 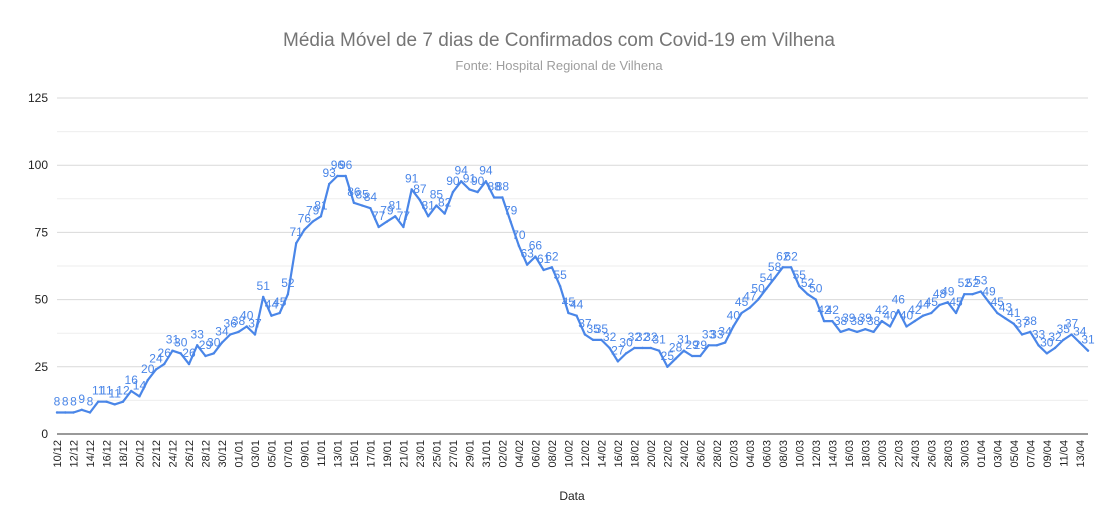 I want to click on x-tick-label: 12/12, so click(x=74, y=454).